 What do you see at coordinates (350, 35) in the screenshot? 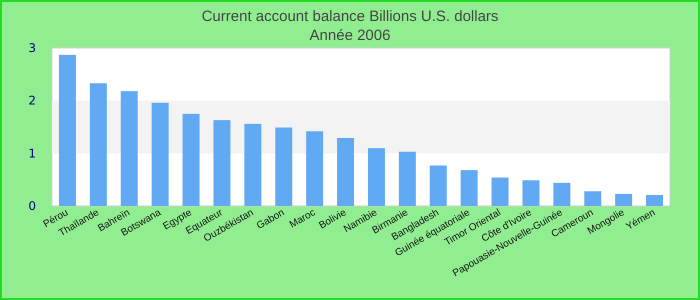
I see `chart-subtitle: Année 2006` at bounding box center [350, 35].